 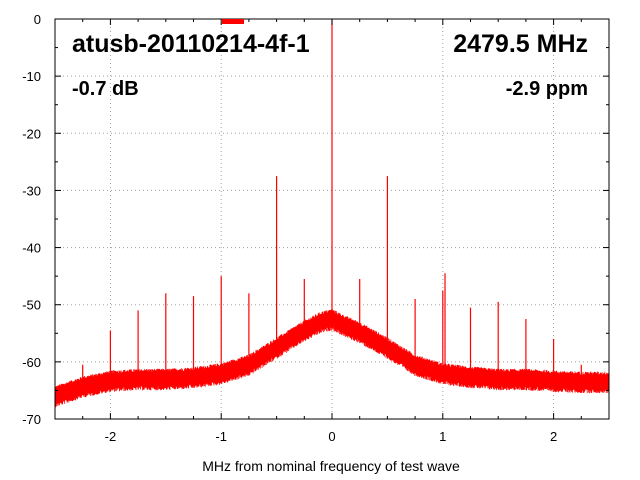 I want to click on frequency-label: 2479.5 MHz, so click(x=520, y=44).